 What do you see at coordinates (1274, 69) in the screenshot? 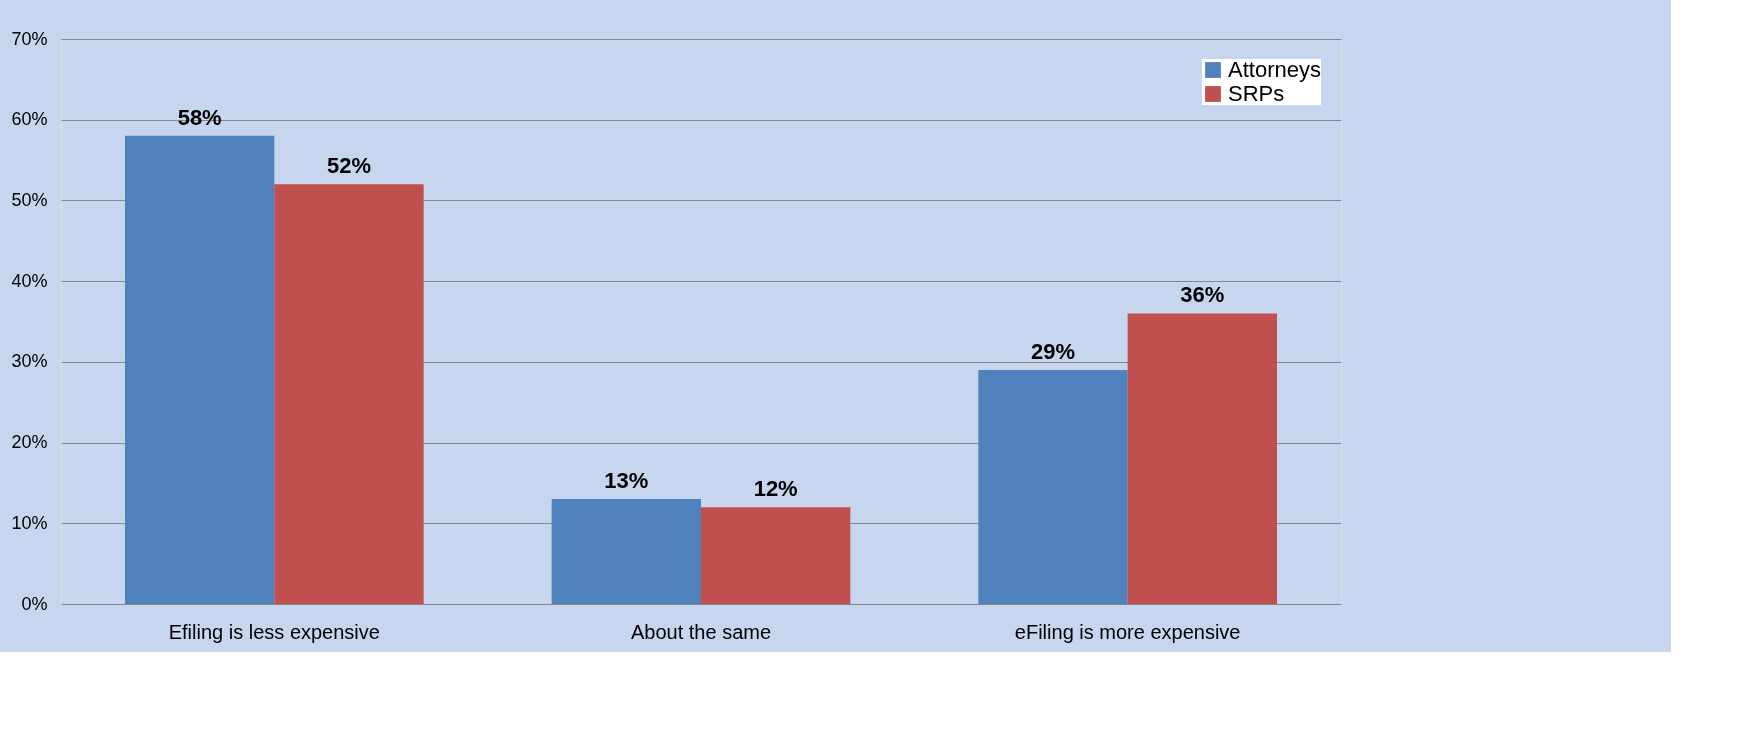
I see `legend-label: Attorneys` at bounding box center [1274, 69].